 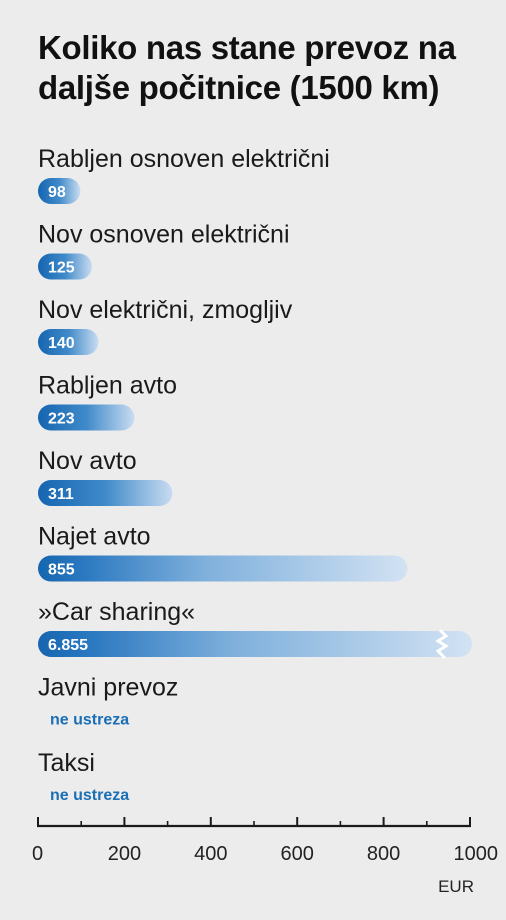 I want to click on category-label: Rabljen avto, so click(x=107, y=386).